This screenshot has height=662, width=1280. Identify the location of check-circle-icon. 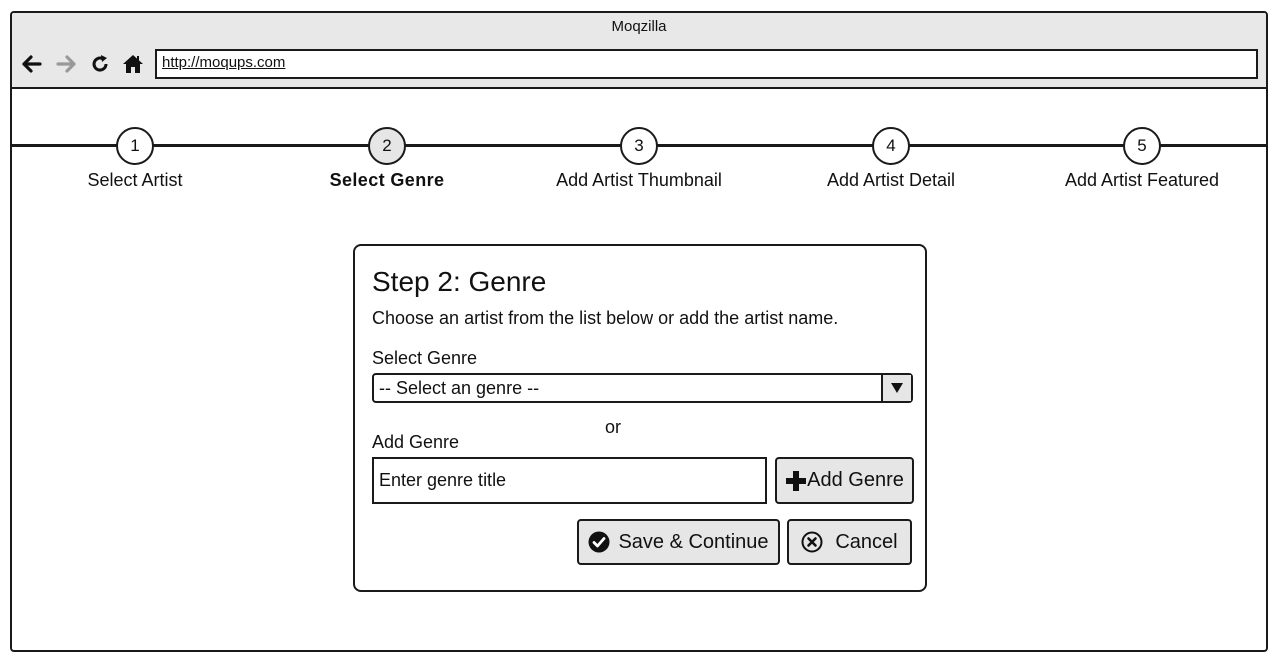
(599, 542).